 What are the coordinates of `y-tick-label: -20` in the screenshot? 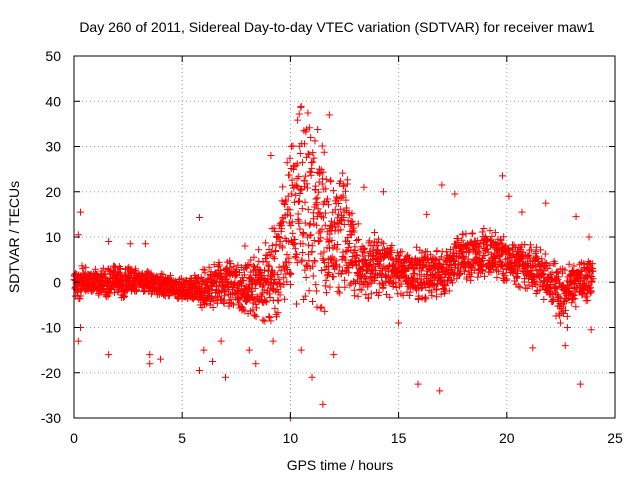 It's located at (51, 373).